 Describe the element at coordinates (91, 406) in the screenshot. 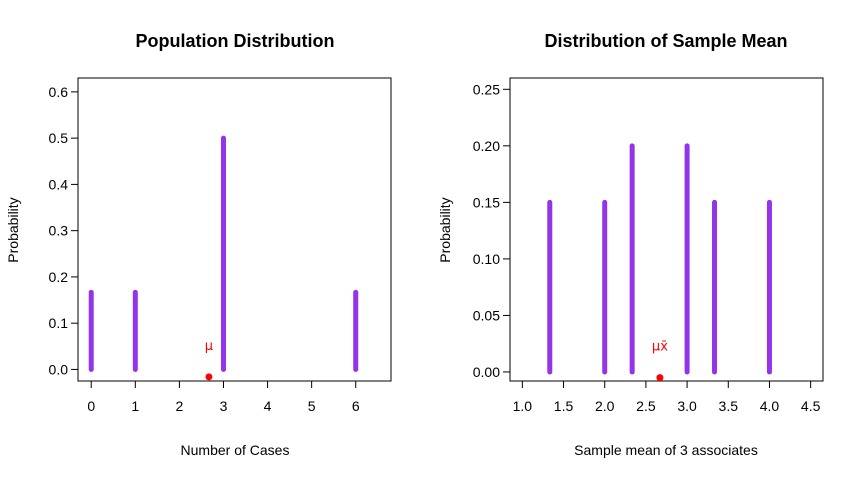

I see `x-tick-label: 0` at that location.